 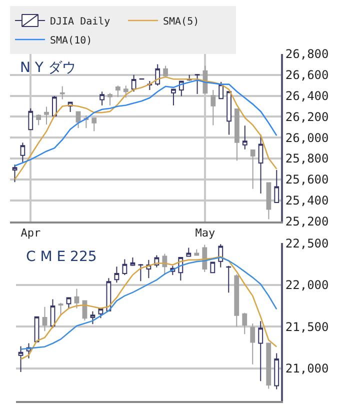 I want to click on x-tick-label: May, so click(x=205, y=233).